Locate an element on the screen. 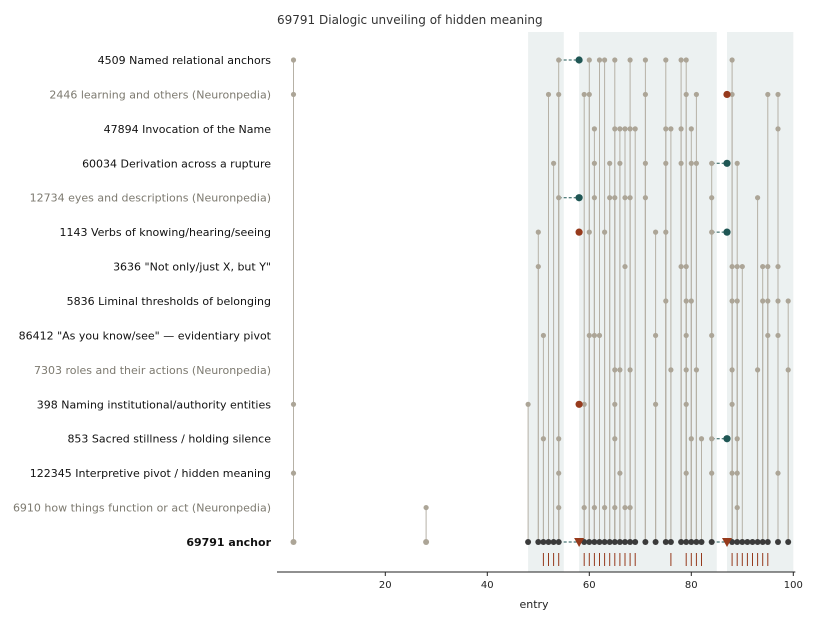  row-label: 4509 Named relational anchors is located at coordinates (185, 60).